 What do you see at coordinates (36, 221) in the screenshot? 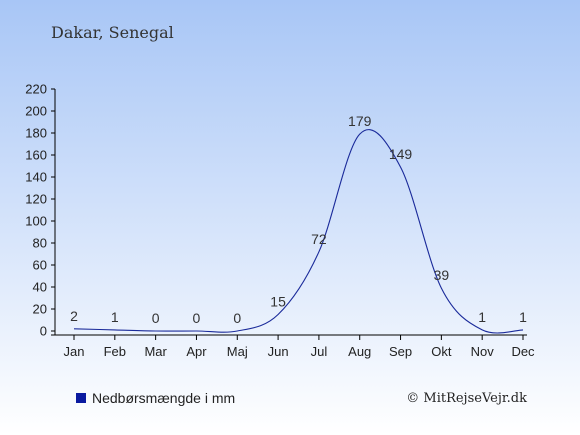
I see `y-tick-label: 100` at bounding box center [36, 221].